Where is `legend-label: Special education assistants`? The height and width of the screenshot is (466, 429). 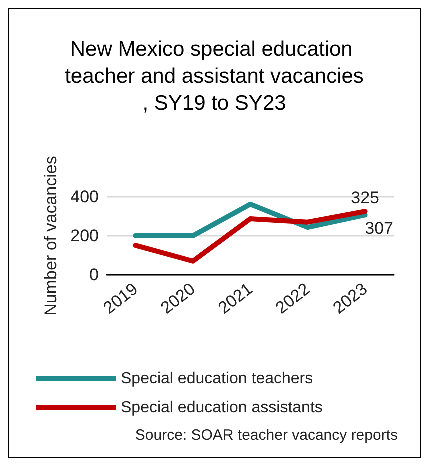 legend-label: Special education assistants is located at coordinates (222, 408).